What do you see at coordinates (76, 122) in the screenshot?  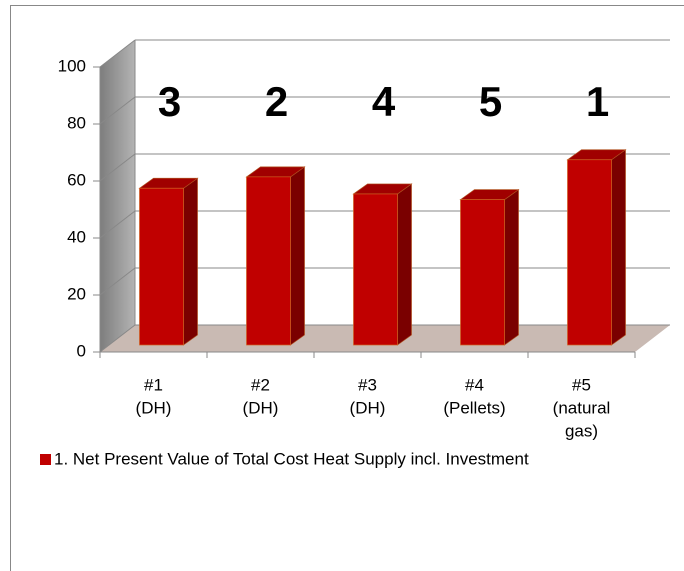 I see `y-tick-label: 80` at bounding box center [76, 122].